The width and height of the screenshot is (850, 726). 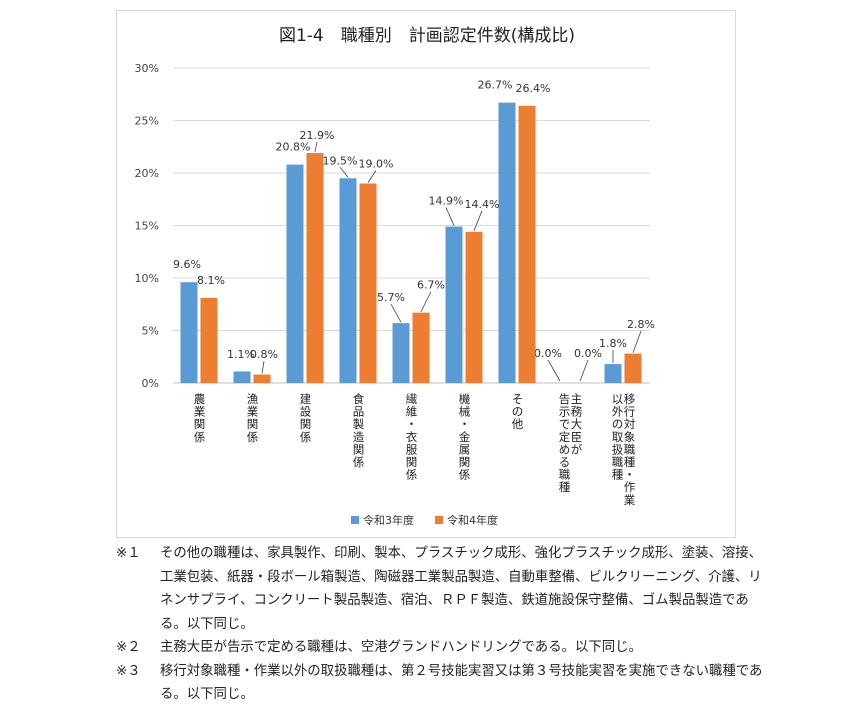 What do you see at coordinates (187, 264) in the screenshot?
I see `data-label: 9.6%` at bounding box center [187, 264].